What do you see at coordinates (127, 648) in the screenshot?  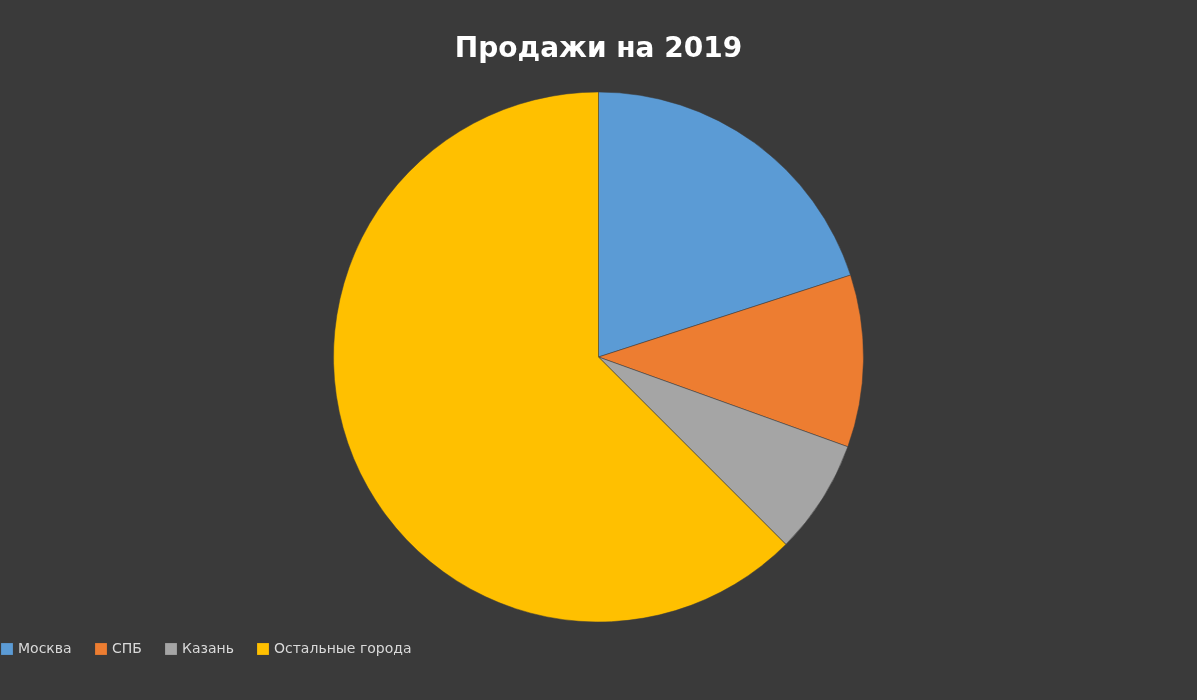 I see `legend-label: СПБ` at bounding box center [127, 648].